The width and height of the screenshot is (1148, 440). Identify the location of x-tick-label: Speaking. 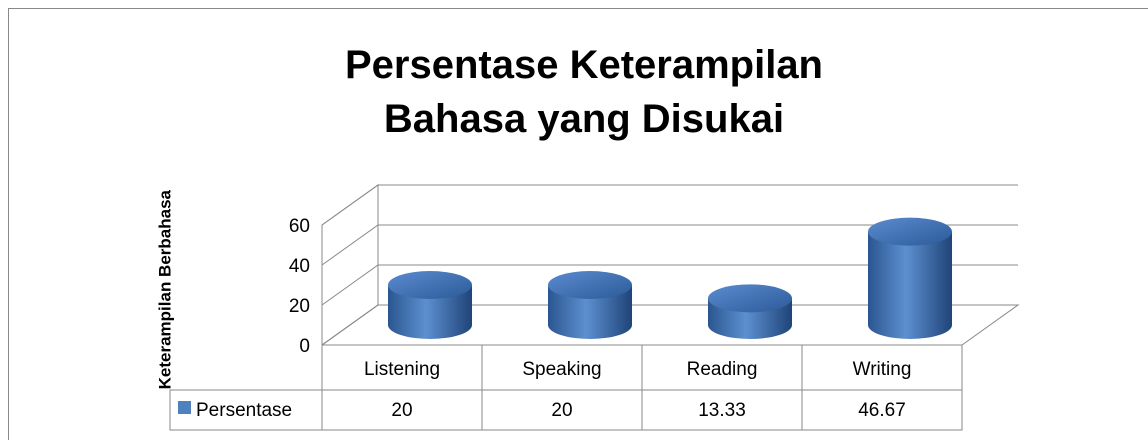
(561, 369).